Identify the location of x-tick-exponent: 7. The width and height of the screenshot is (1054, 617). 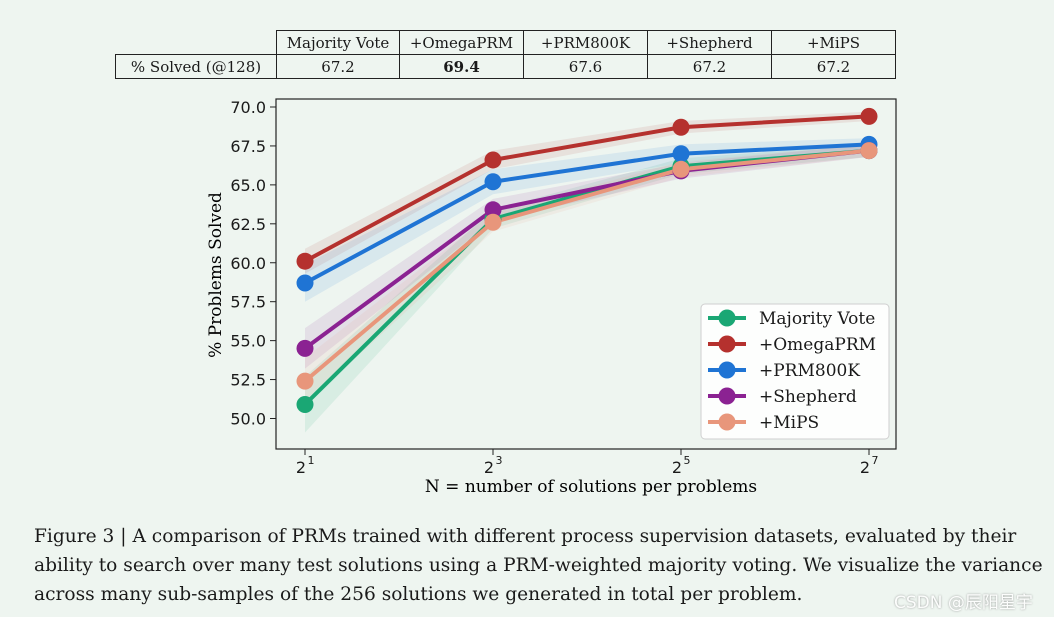
(875, 460).